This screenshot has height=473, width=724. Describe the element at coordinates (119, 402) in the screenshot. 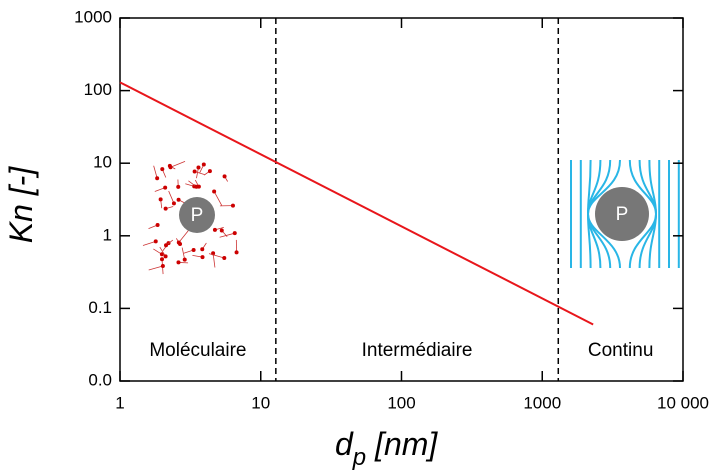

I see `x-tick-label: 1` at that location.